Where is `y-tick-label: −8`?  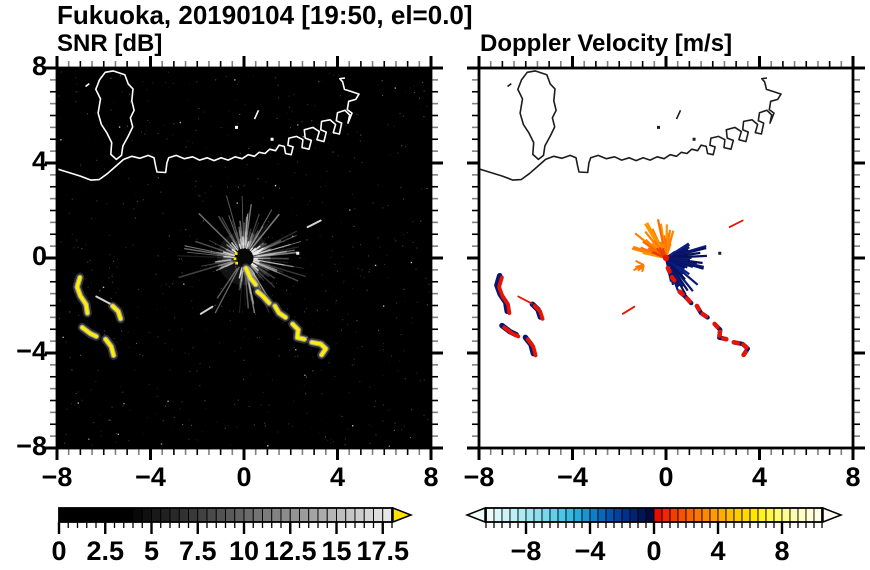 y-tick-label: −8 is located at coordinates (31, 446).